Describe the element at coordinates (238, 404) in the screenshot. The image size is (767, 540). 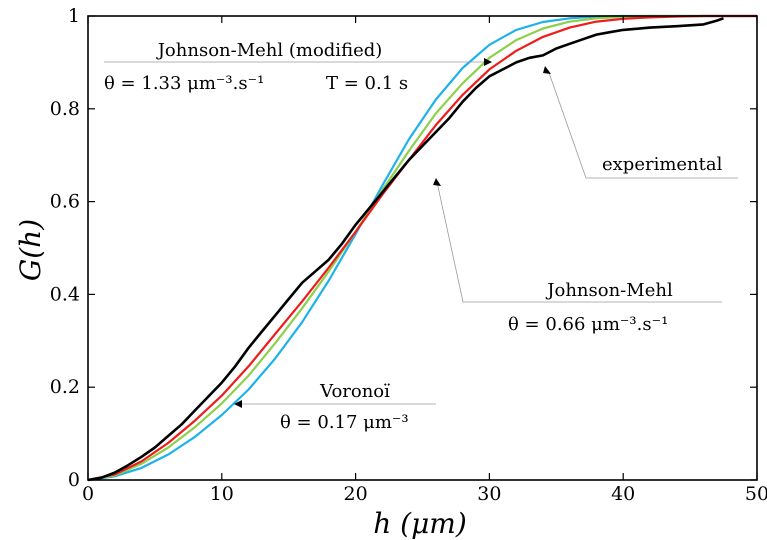
I see `annotation-voronoi-arrow` at that location.